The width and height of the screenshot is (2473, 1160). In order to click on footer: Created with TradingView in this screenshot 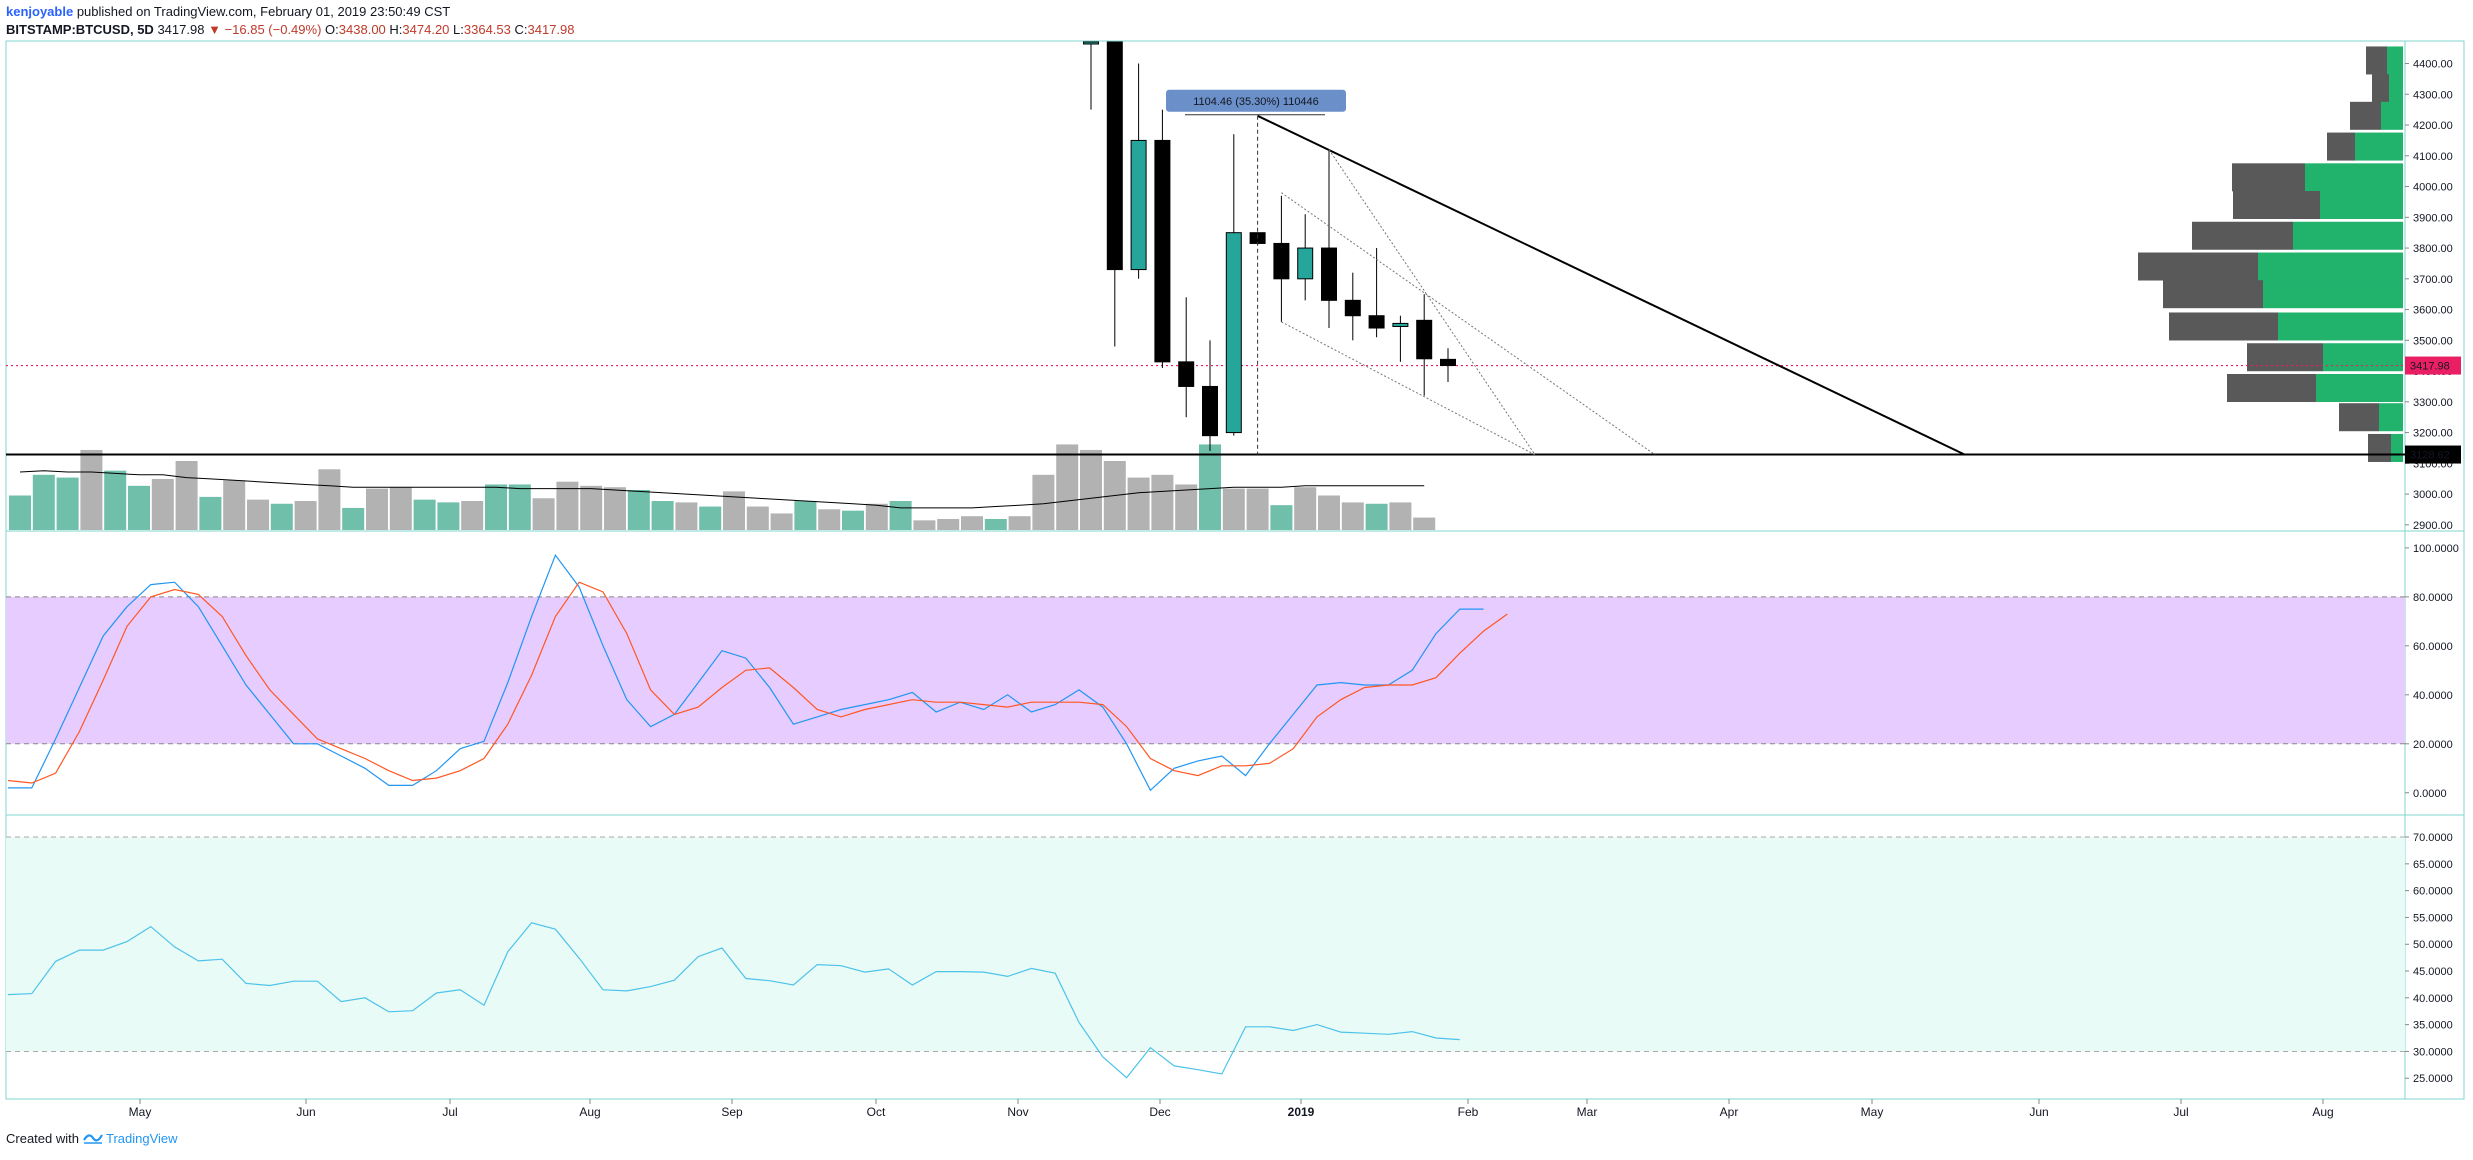, I will do `click(92, 1138)`.